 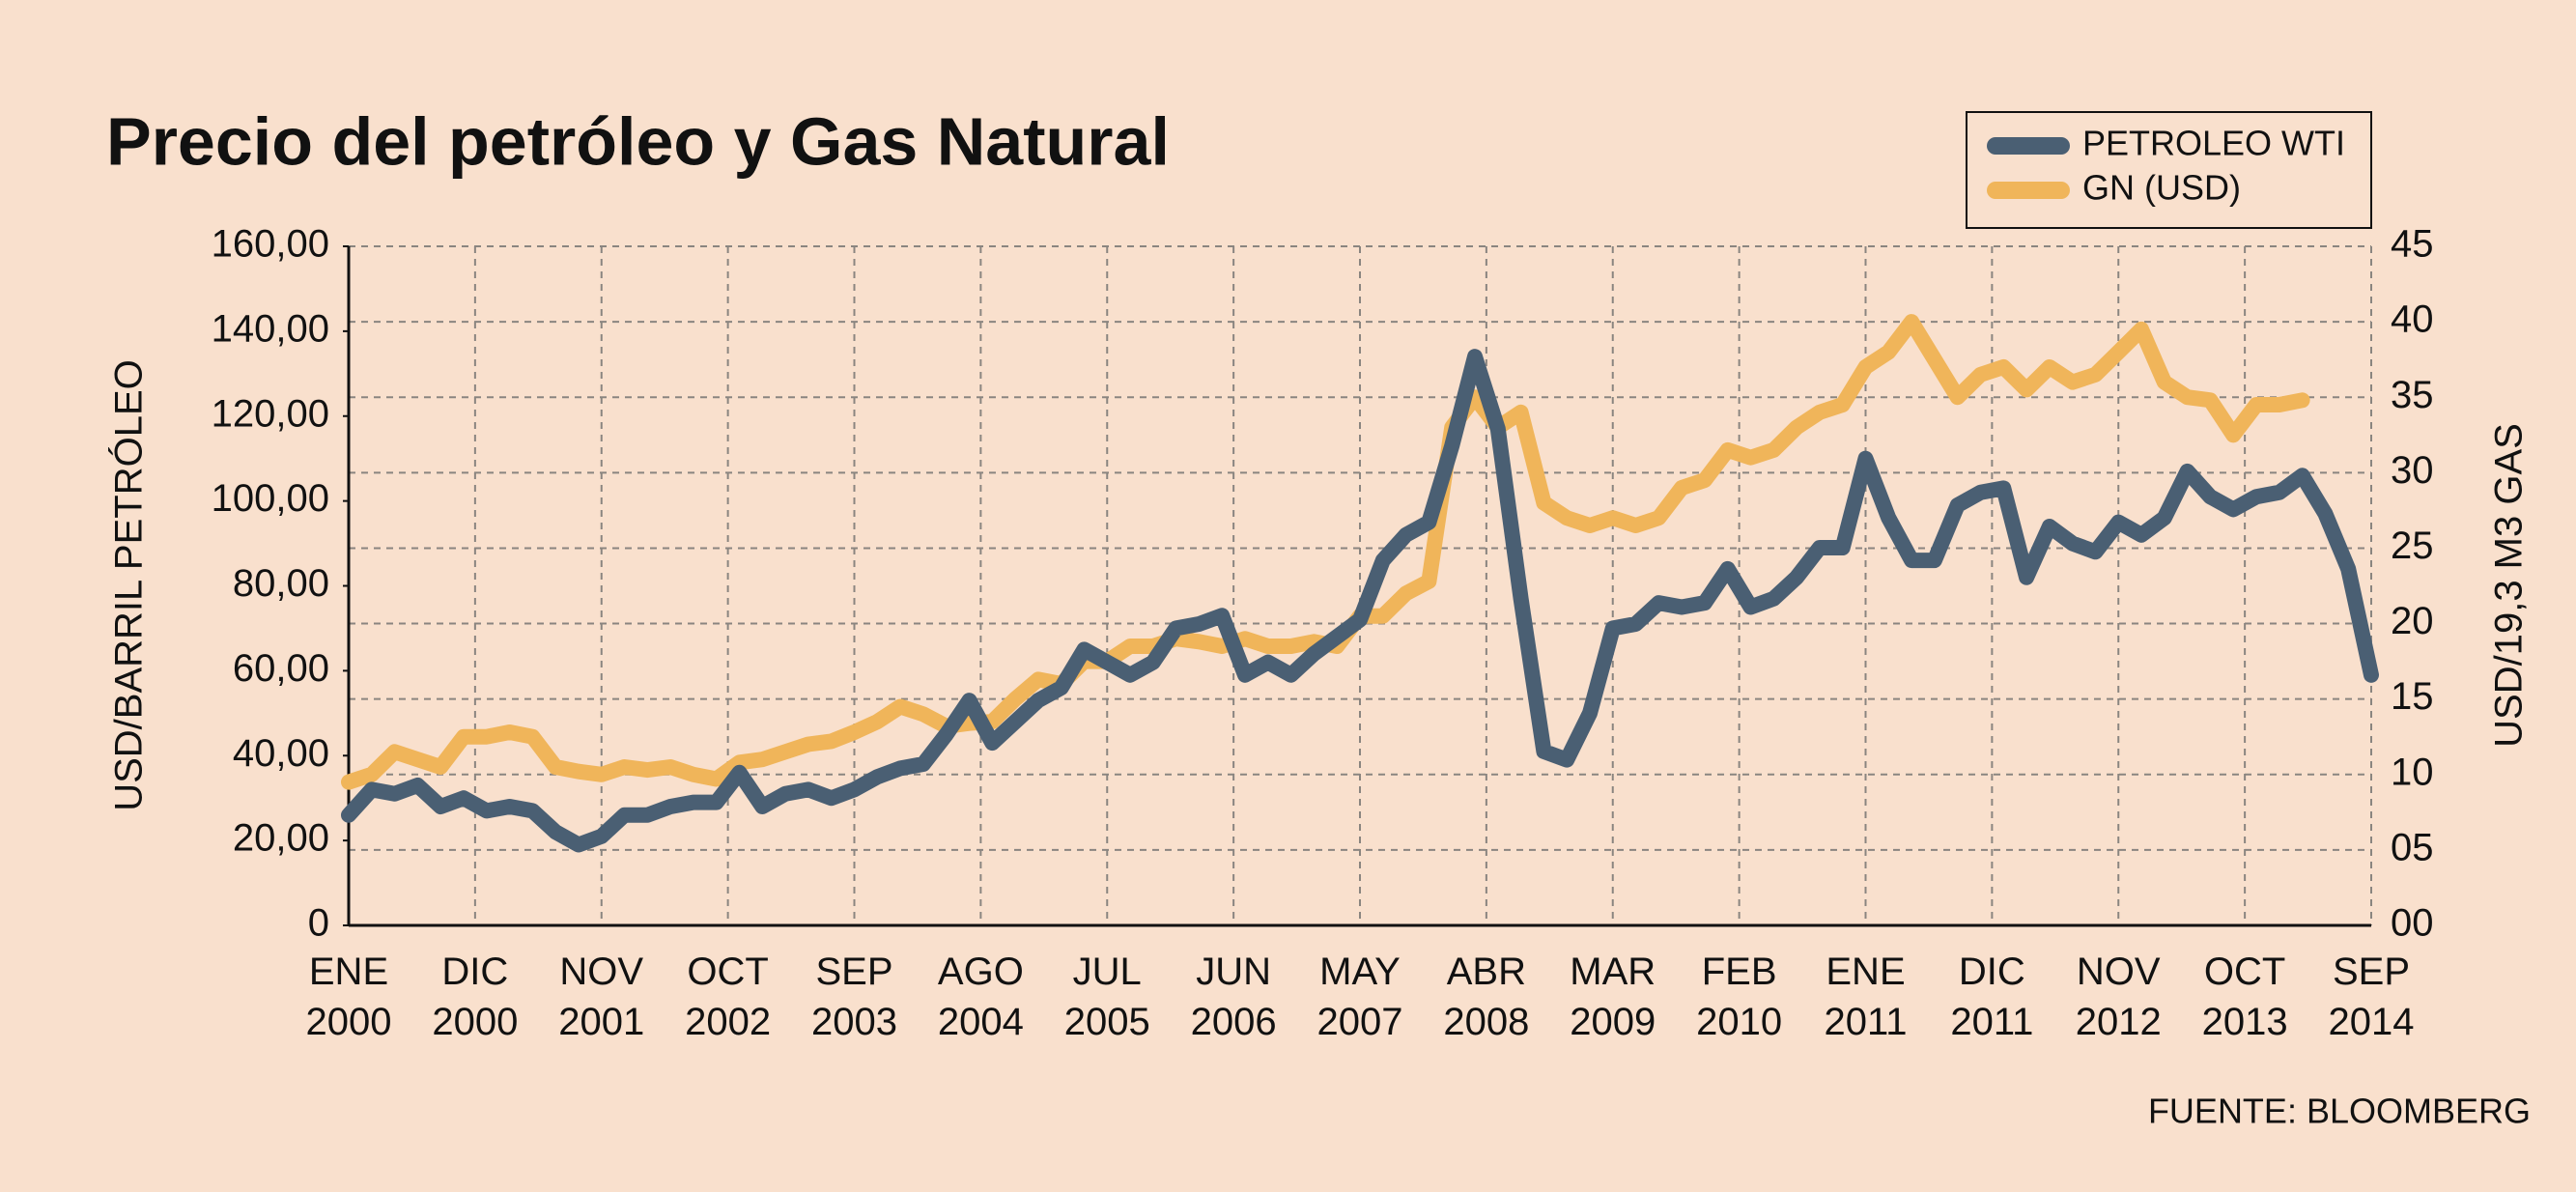 What do you see at coordinates (2412, 470) in the screenshot?
I see `y2-tick-label: 30` at bounding box center [2412, 470].